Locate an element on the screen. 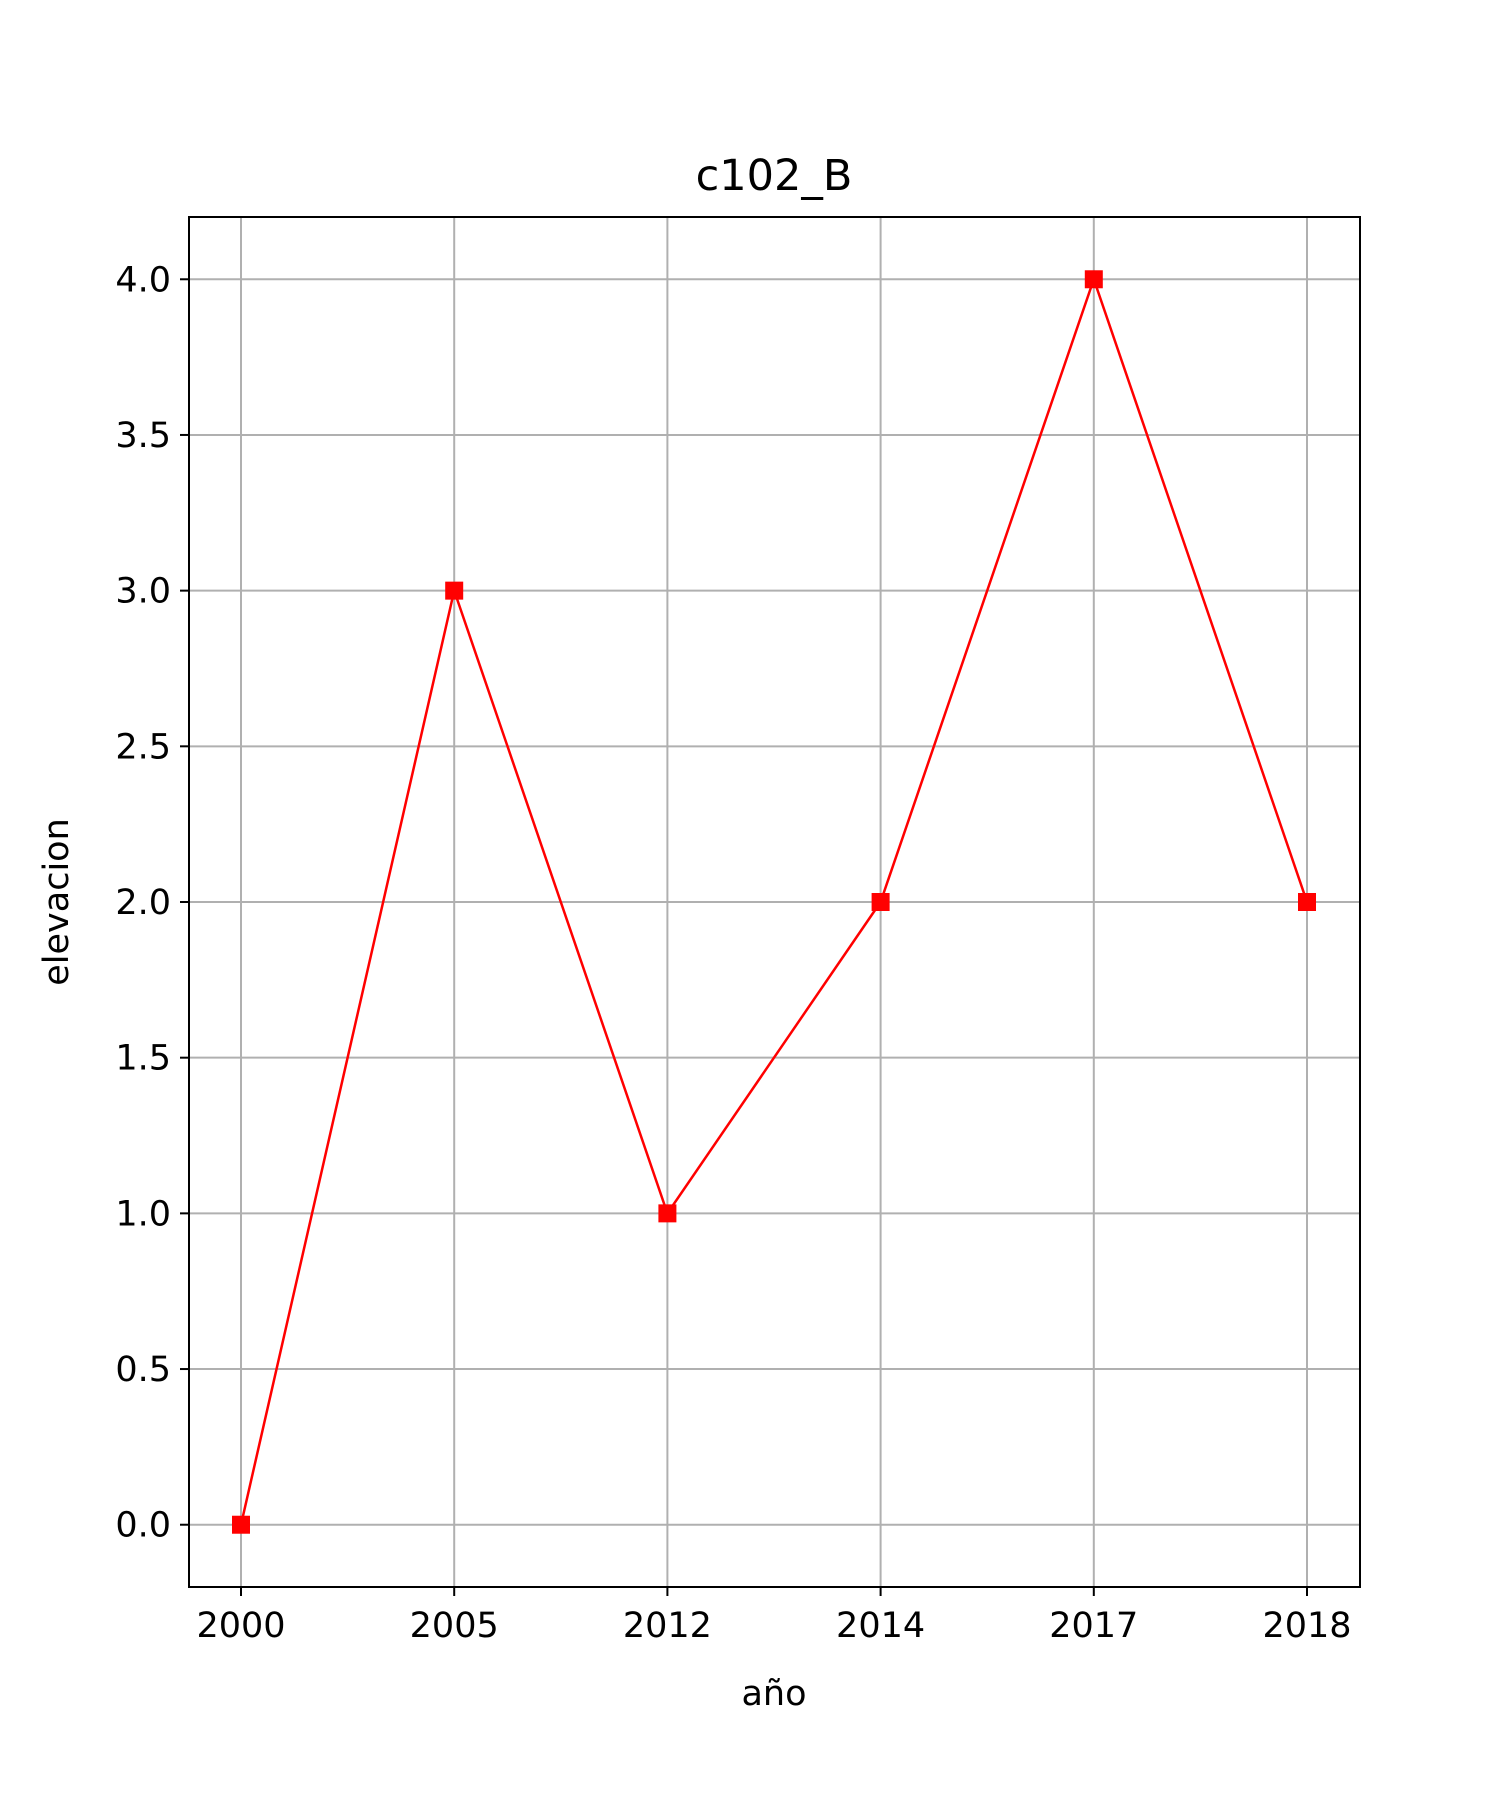 The width and height of the screenshot is (1500, 1800). x-tick-label: 2014 is located at coordinates (880, 1626).